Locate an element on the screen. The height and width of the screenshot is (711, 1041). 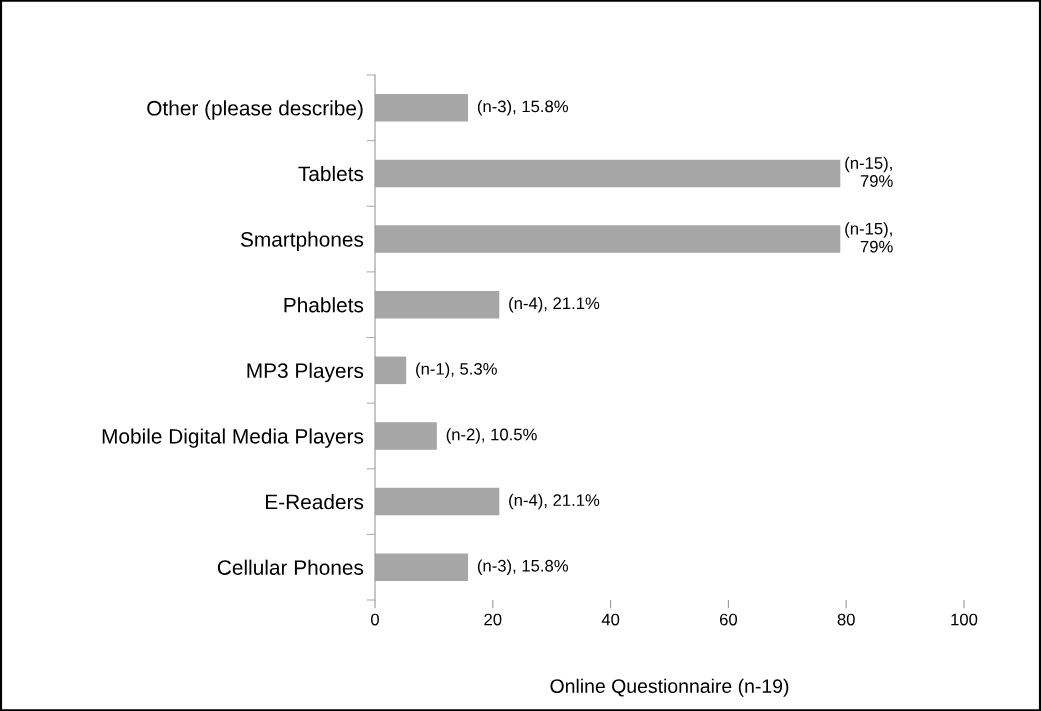
x-tick-label: 0 is located at coordinates (375, 619).